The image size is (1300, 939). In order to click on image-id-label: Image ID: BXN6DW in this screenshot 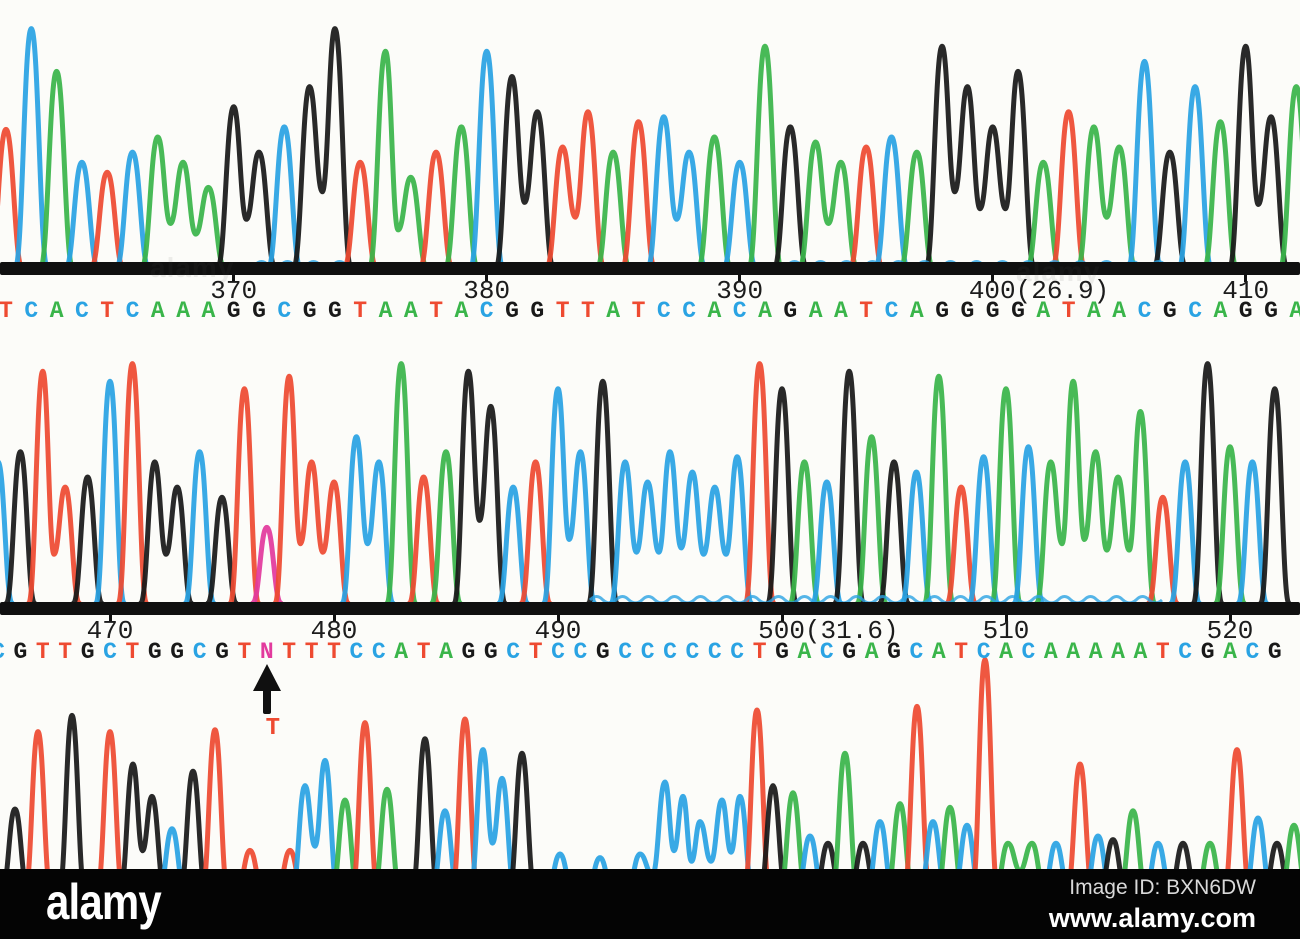, I will do `click(1162, 887)`.